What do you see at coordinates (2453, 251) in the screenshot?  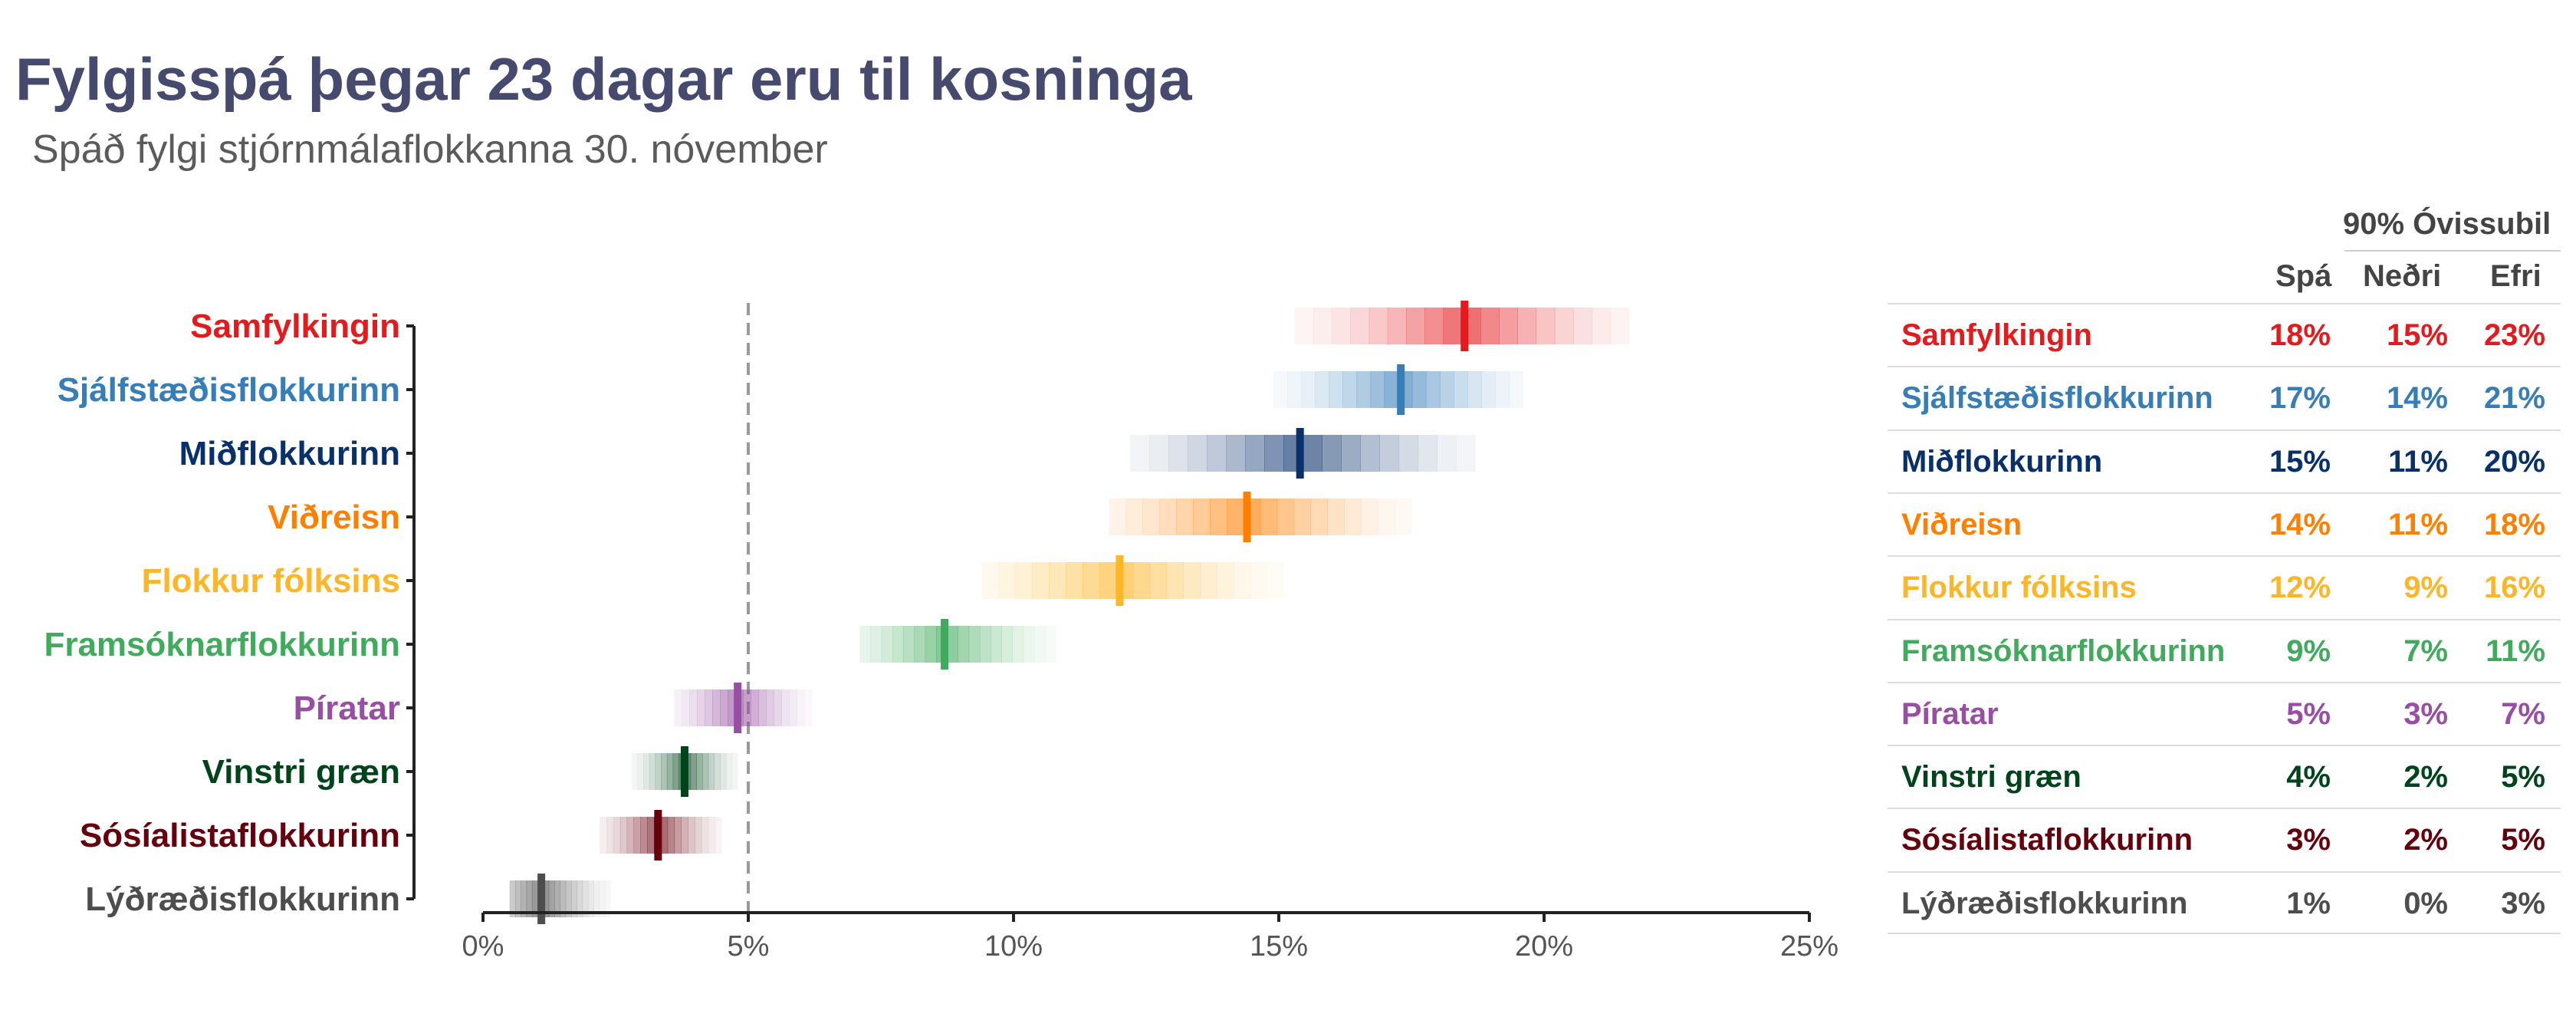 I see `table-group-rule` at bounding box center [2453, 251].